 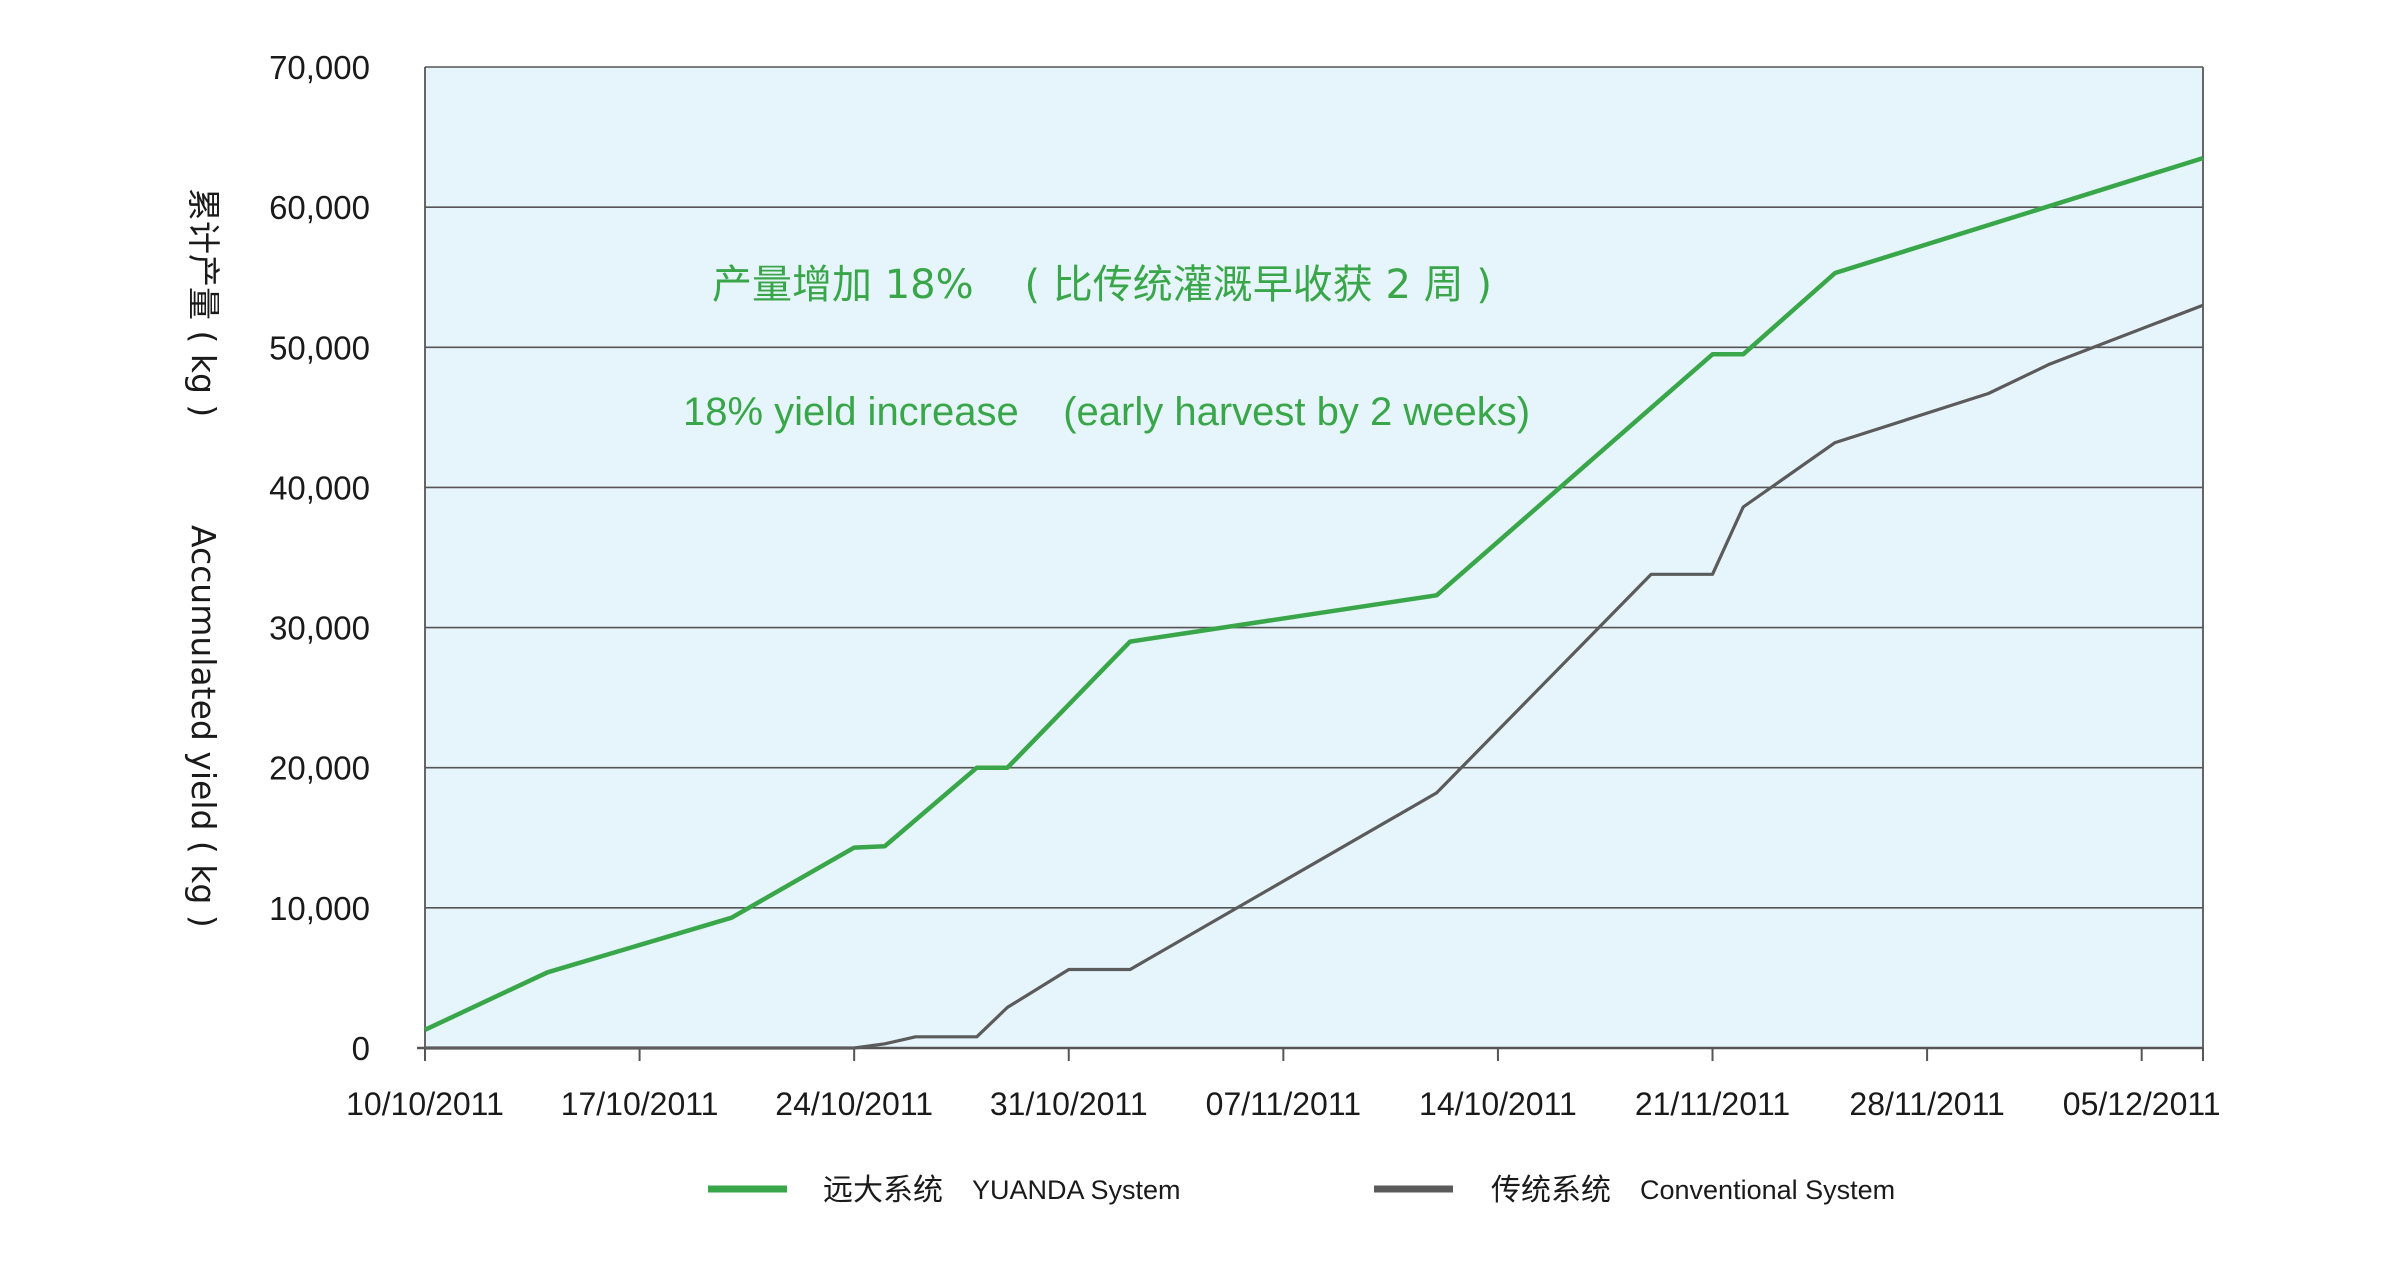 I want to click on x-tick-label: 28/11/2011, so click(x=1926, y=1104).